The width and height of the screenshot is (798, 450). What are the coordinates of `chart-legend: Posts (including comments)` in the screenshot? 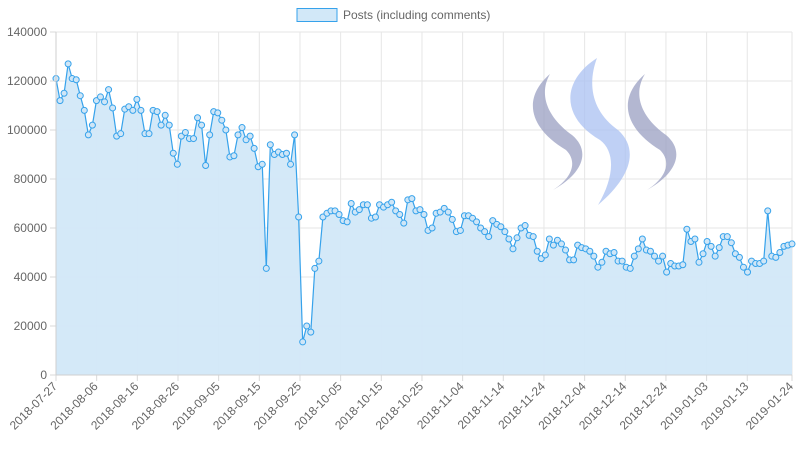 It's located at (393, 15).